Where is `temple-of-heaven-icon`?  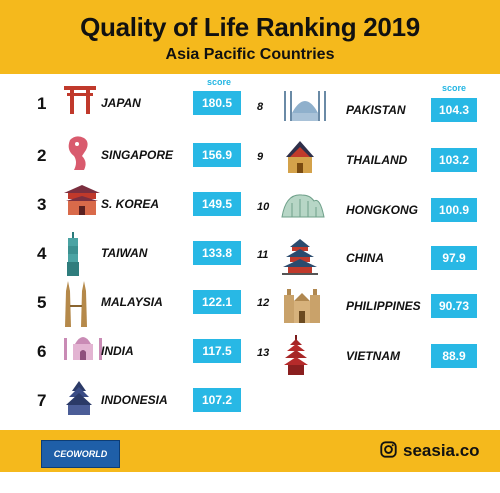 temple-of-heaven-icon is located at coordinates (300, 259).